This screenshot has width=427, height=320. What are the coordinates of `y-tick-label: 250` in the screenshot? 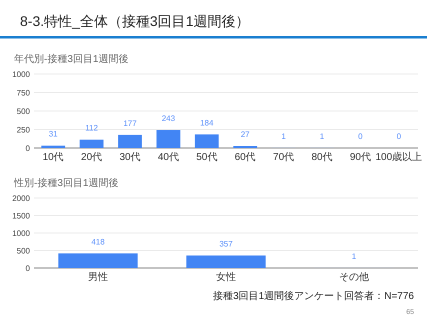 It's located at (23, 130).